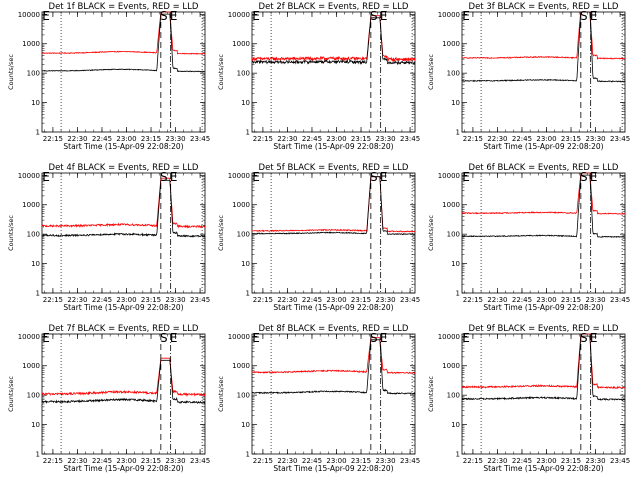  What do you see at coordinates (544, 7) in the screenshot?
I see `panel-title: Det 3f BLACK = Events, RED = LLD` at bounding box center [544, 7].